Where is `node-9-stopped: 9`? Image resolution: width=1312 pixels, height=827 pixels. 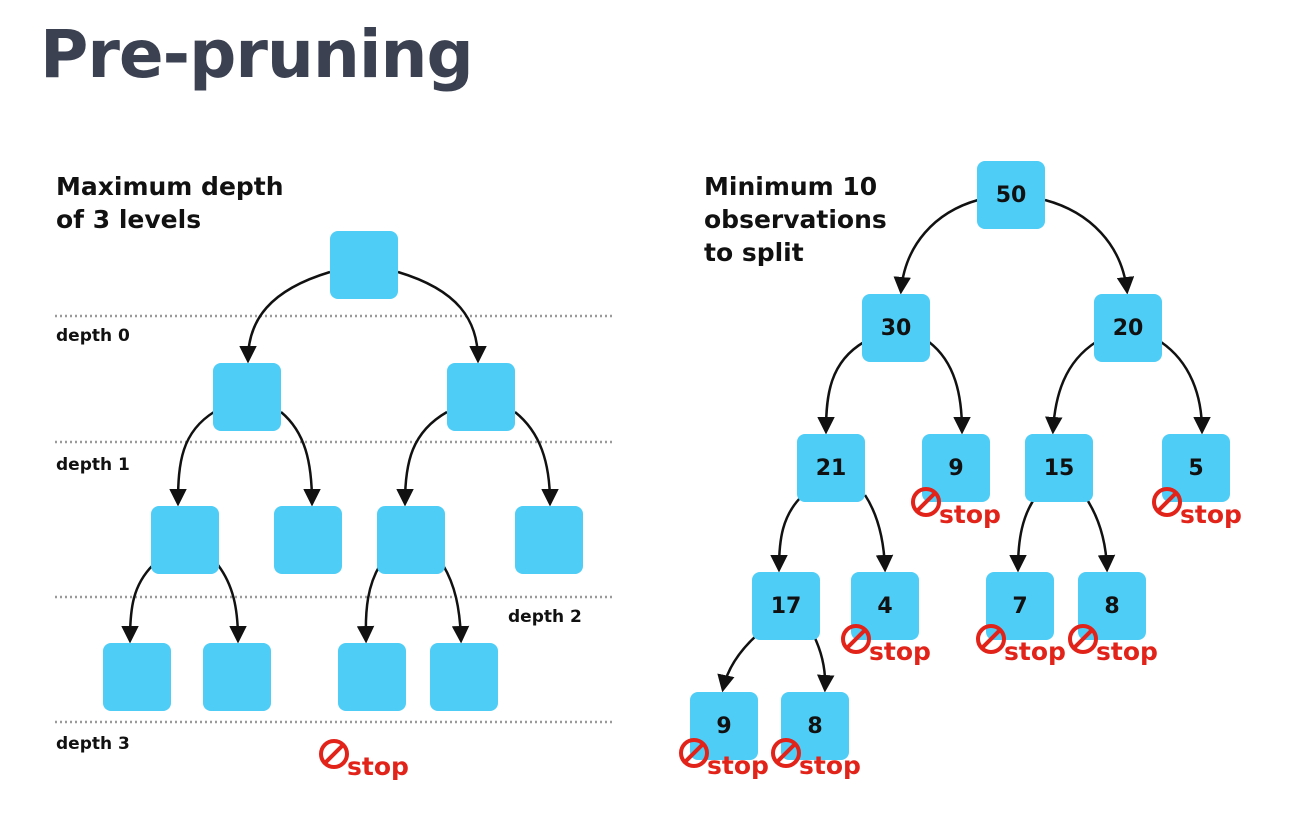 node-9-stopped: 9 is located at coordinates (956, 468).